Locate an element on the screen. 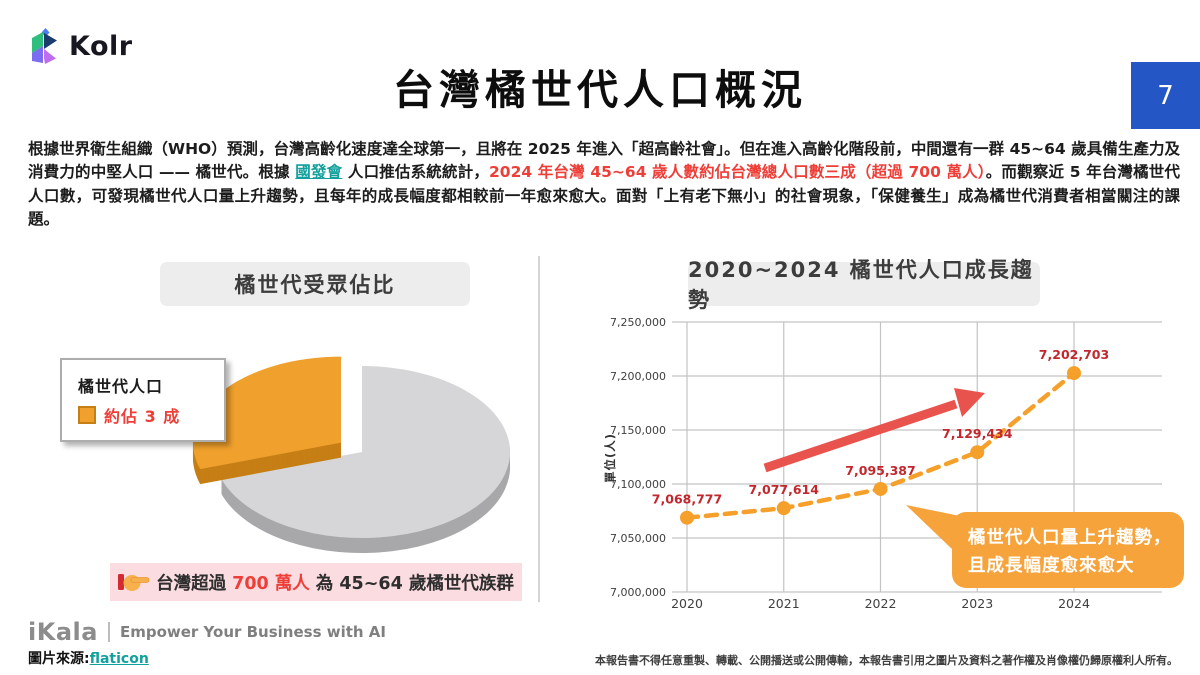 This screenshot has height=675, width=1200. pie-legend-value: 約佔 3 成 is located at coordinates (142, 416).